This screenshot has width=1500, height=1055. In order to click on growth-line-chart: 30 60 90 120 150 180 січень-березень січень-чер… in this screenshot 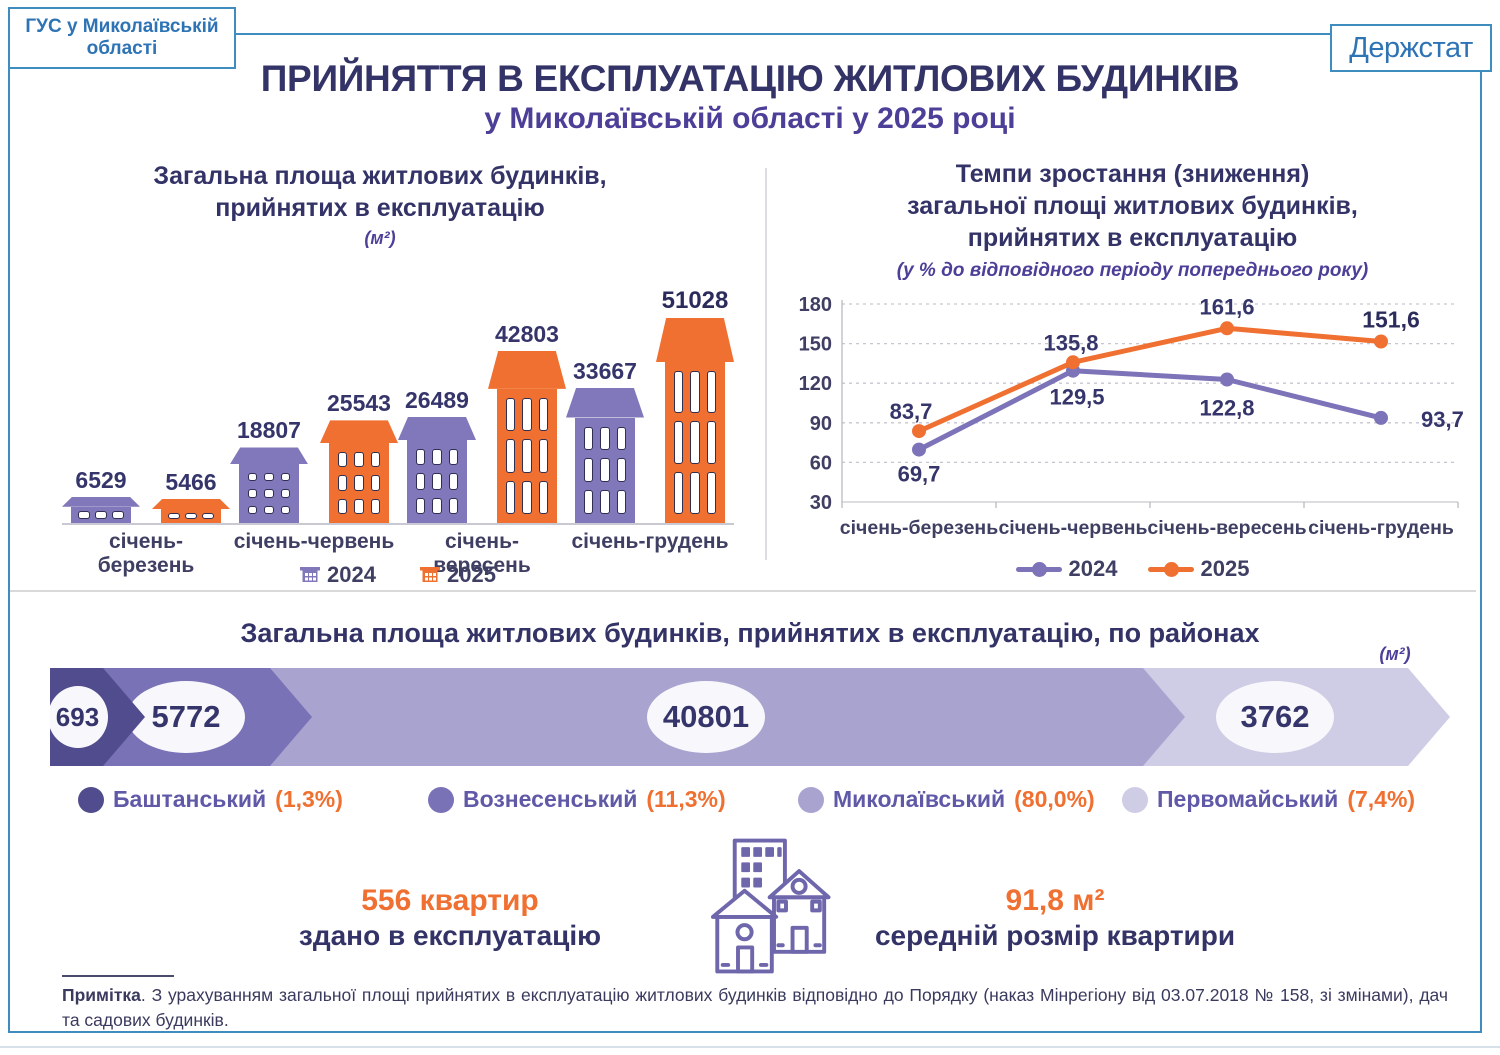, I will do `click(1132, 421)`.